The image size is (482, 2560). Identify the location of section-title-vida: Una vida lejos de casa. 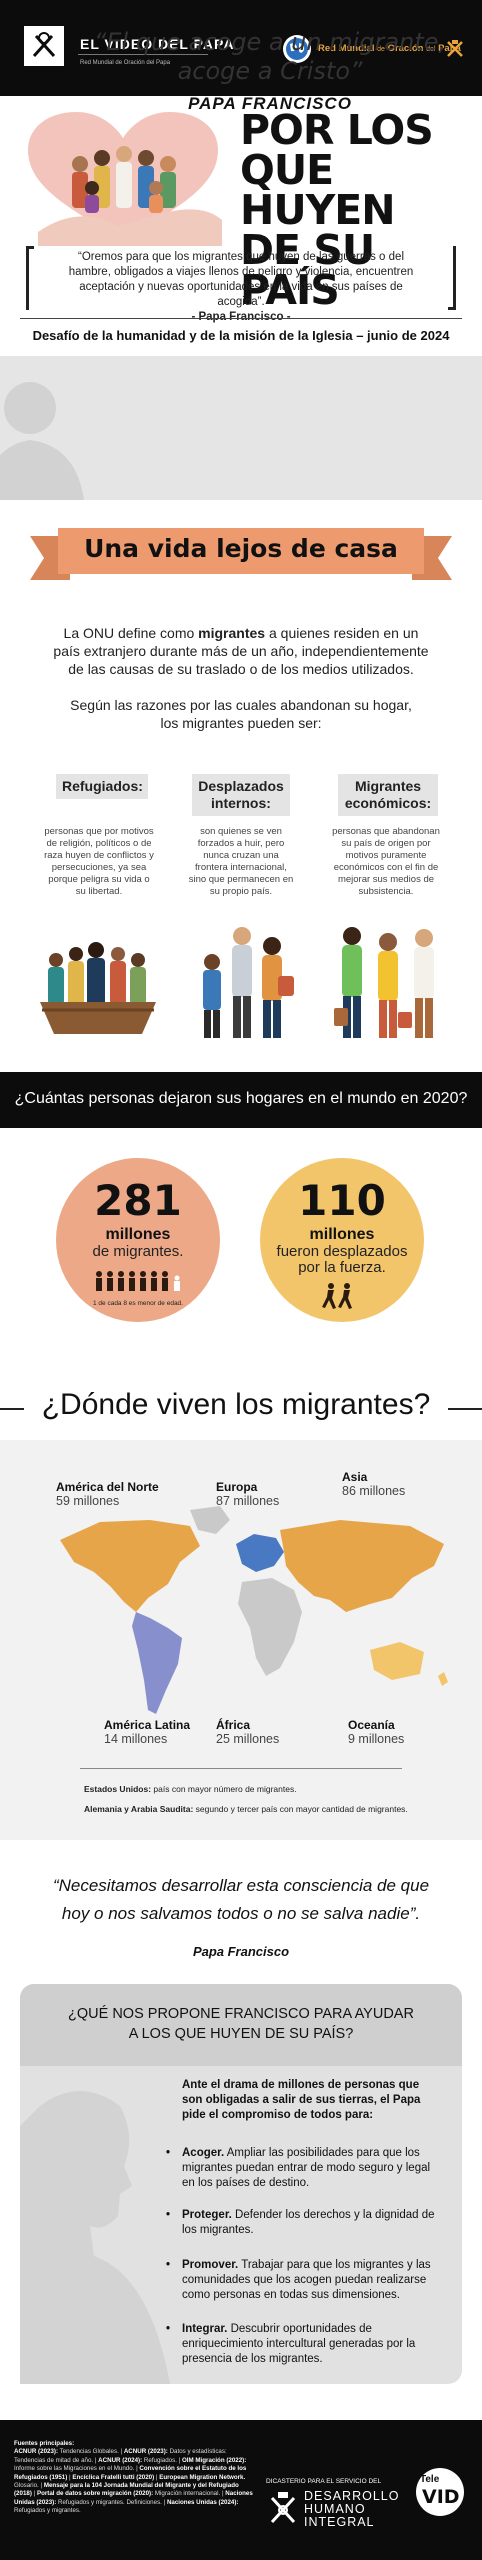
(241, 548).